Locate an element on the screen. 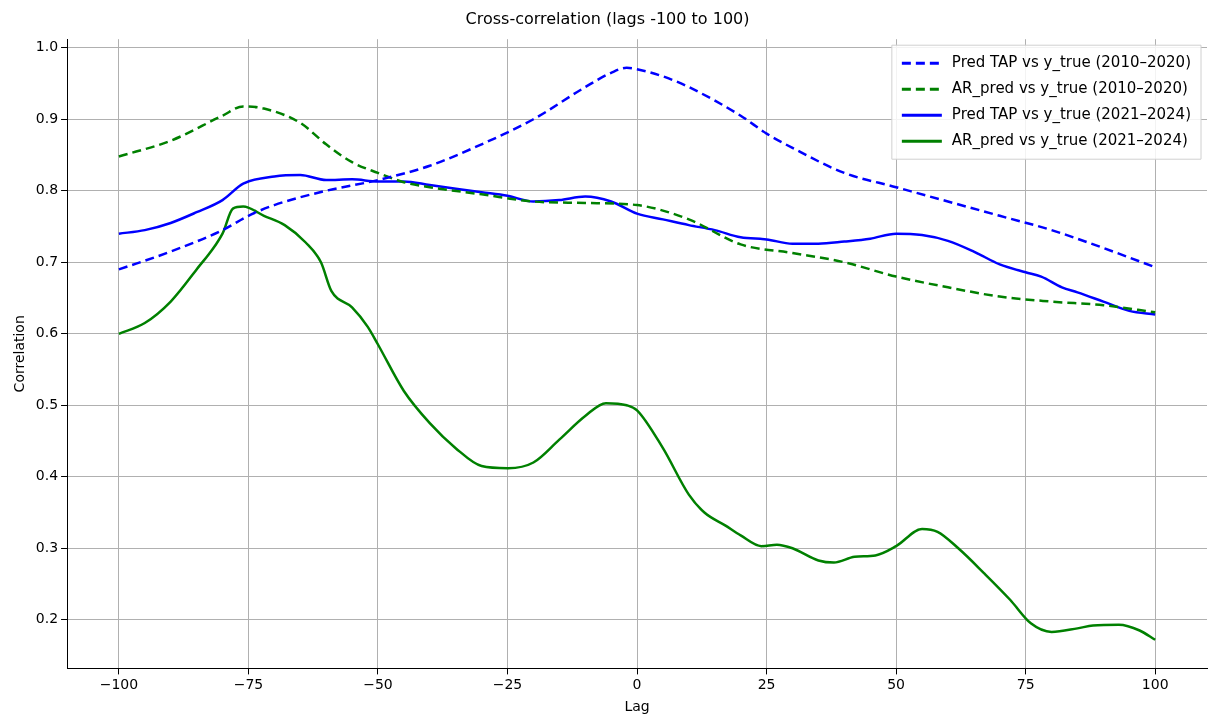 Image resolution: width=1217 pixels, height=722 pixels. legend-label: Pred TAP vs y_true (2021–2024) is located at coordinates (1071, 115).